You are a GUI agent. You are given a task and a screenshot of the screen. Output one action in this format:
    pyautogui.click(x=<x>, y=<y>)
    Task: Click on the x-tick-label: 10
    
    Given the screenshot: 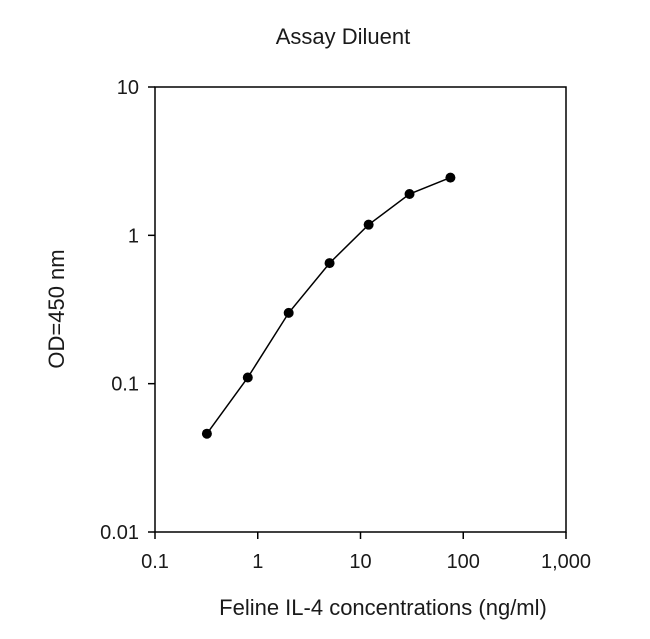 What is the action you would take?
    pyautogui.click(x=360, y=562)
    